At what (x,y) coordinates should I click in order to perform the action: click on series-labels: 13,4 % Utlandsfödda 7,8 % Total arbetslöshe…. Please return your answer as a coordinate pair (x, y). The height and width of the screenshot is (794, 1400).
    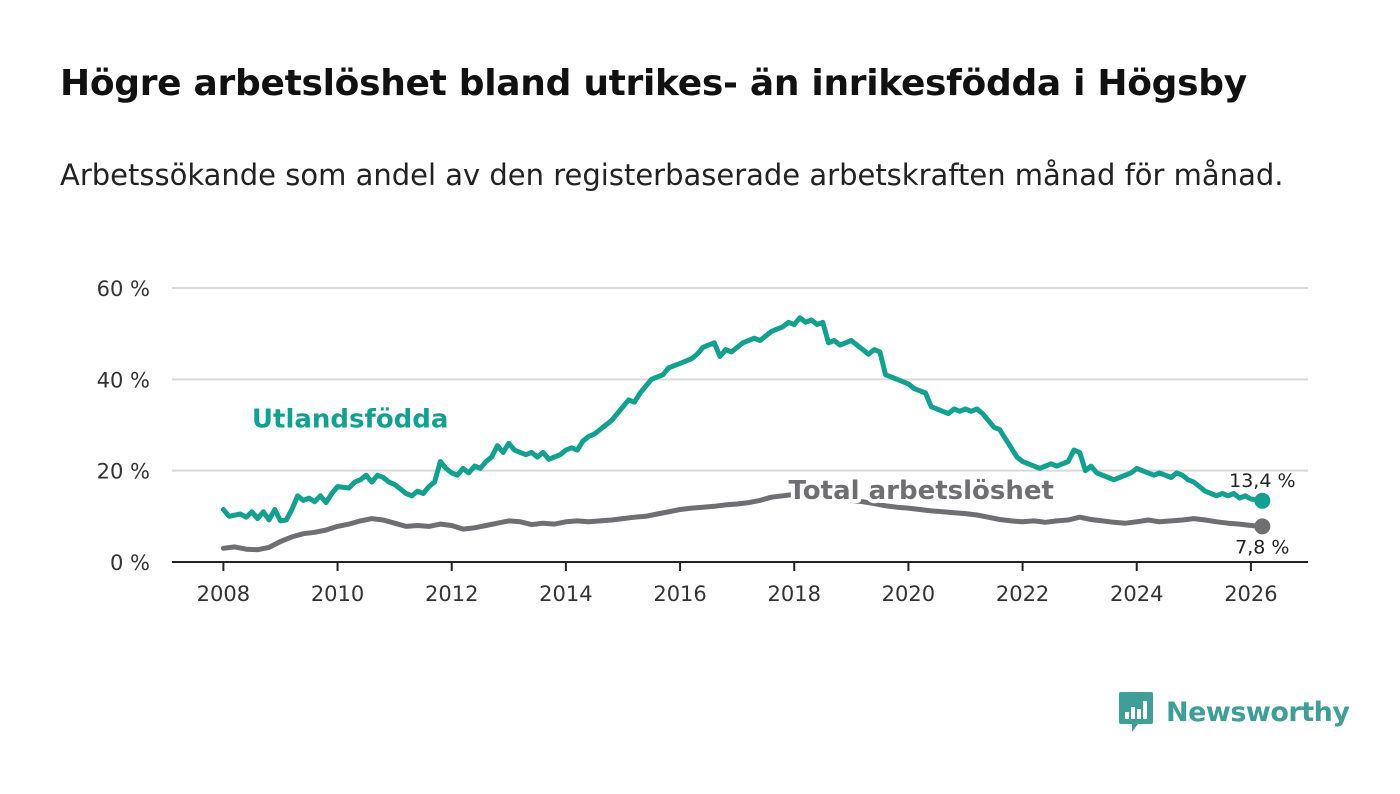
    Looking at the image, I should click on (772, 479).